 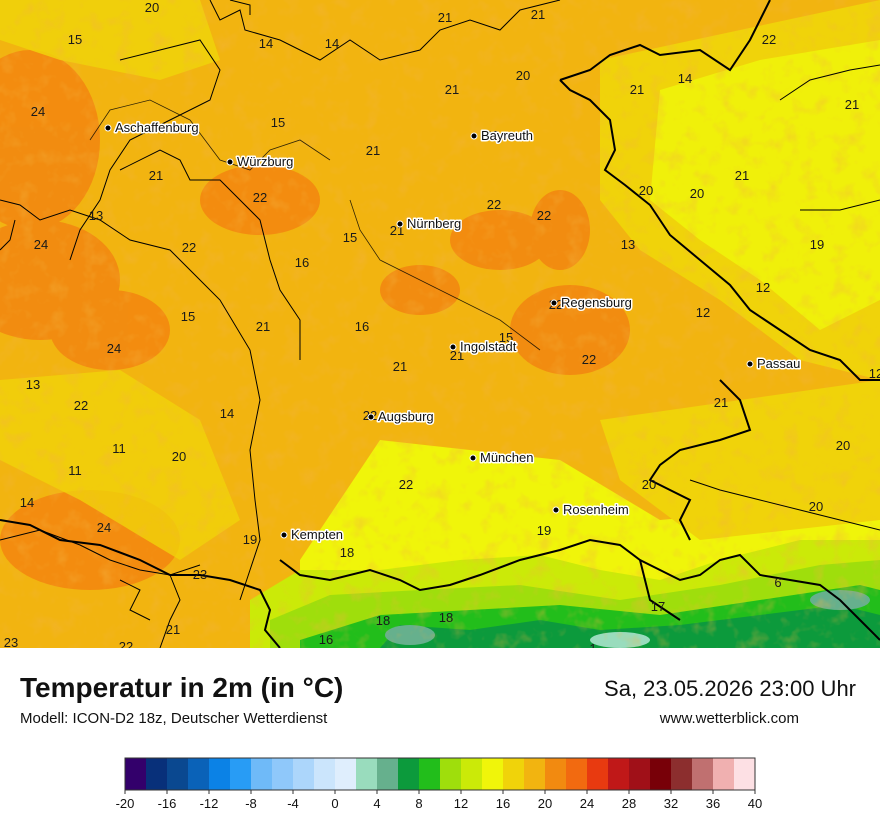 What do you see at coordinates (629, 803) in the screenshot?
I see `legend-tick-label: 28` at bounding box center [629, 803].